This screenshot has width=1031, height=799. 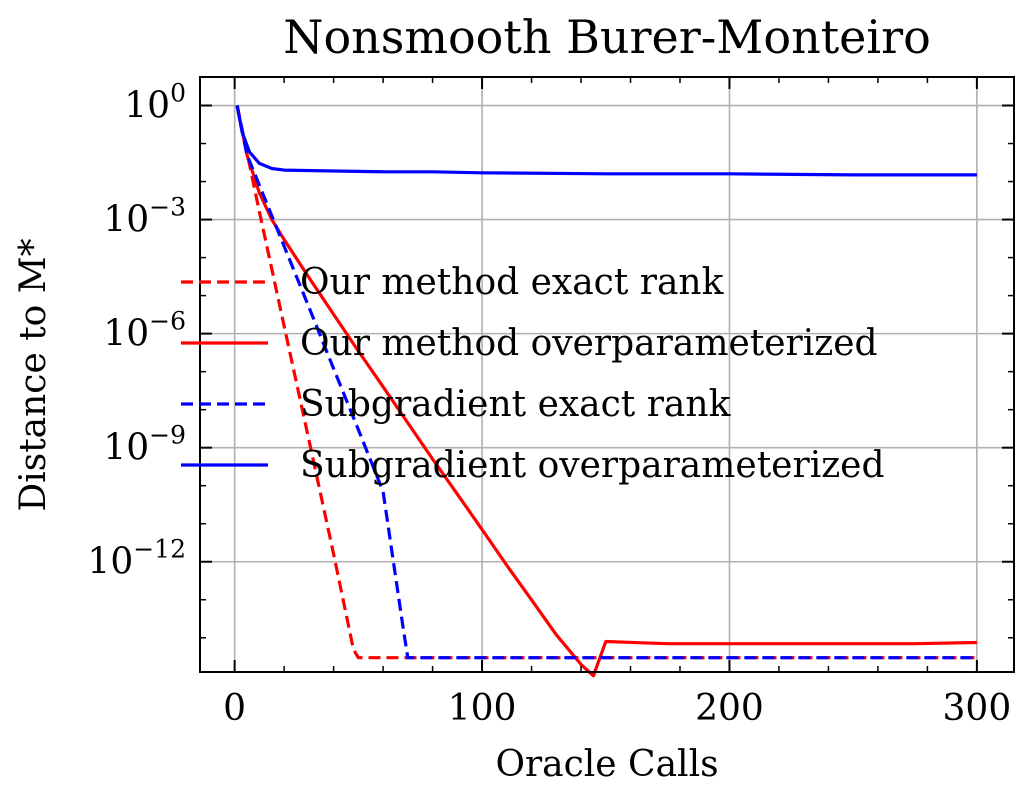 What do you see at coordinates (155, 103) in the screenshot?
I see `y-tick-label: 10⁰` at bounding box center [155, 103].